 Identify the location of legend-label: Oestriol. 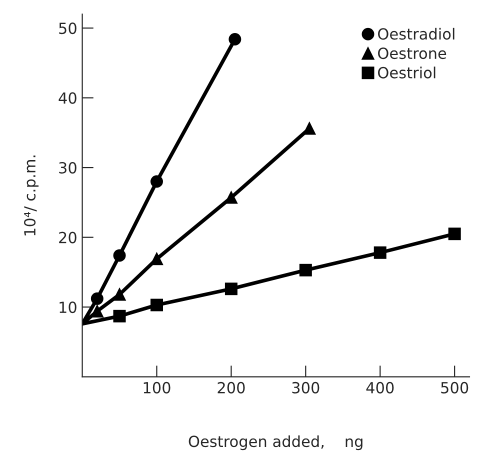
(407, 72).